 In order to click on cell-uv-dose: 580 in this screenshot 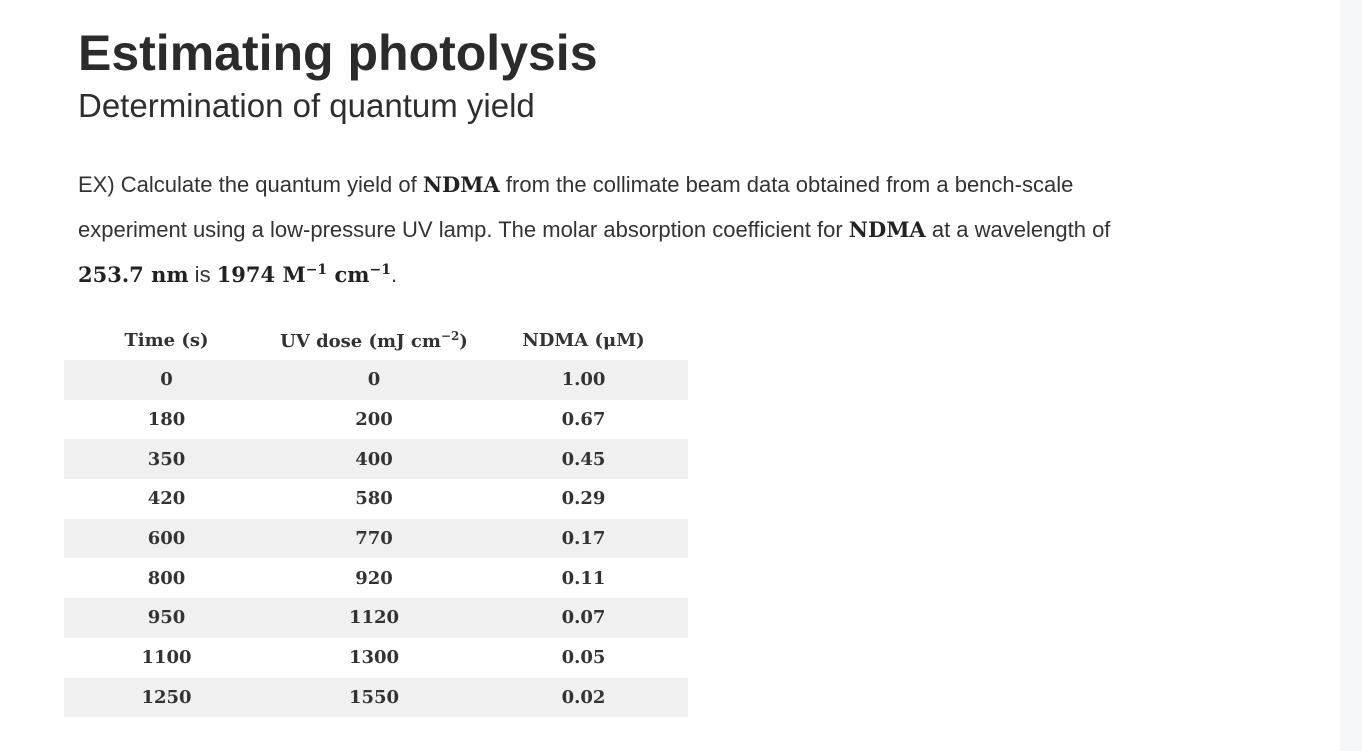, I will do `click(374, 499)`.